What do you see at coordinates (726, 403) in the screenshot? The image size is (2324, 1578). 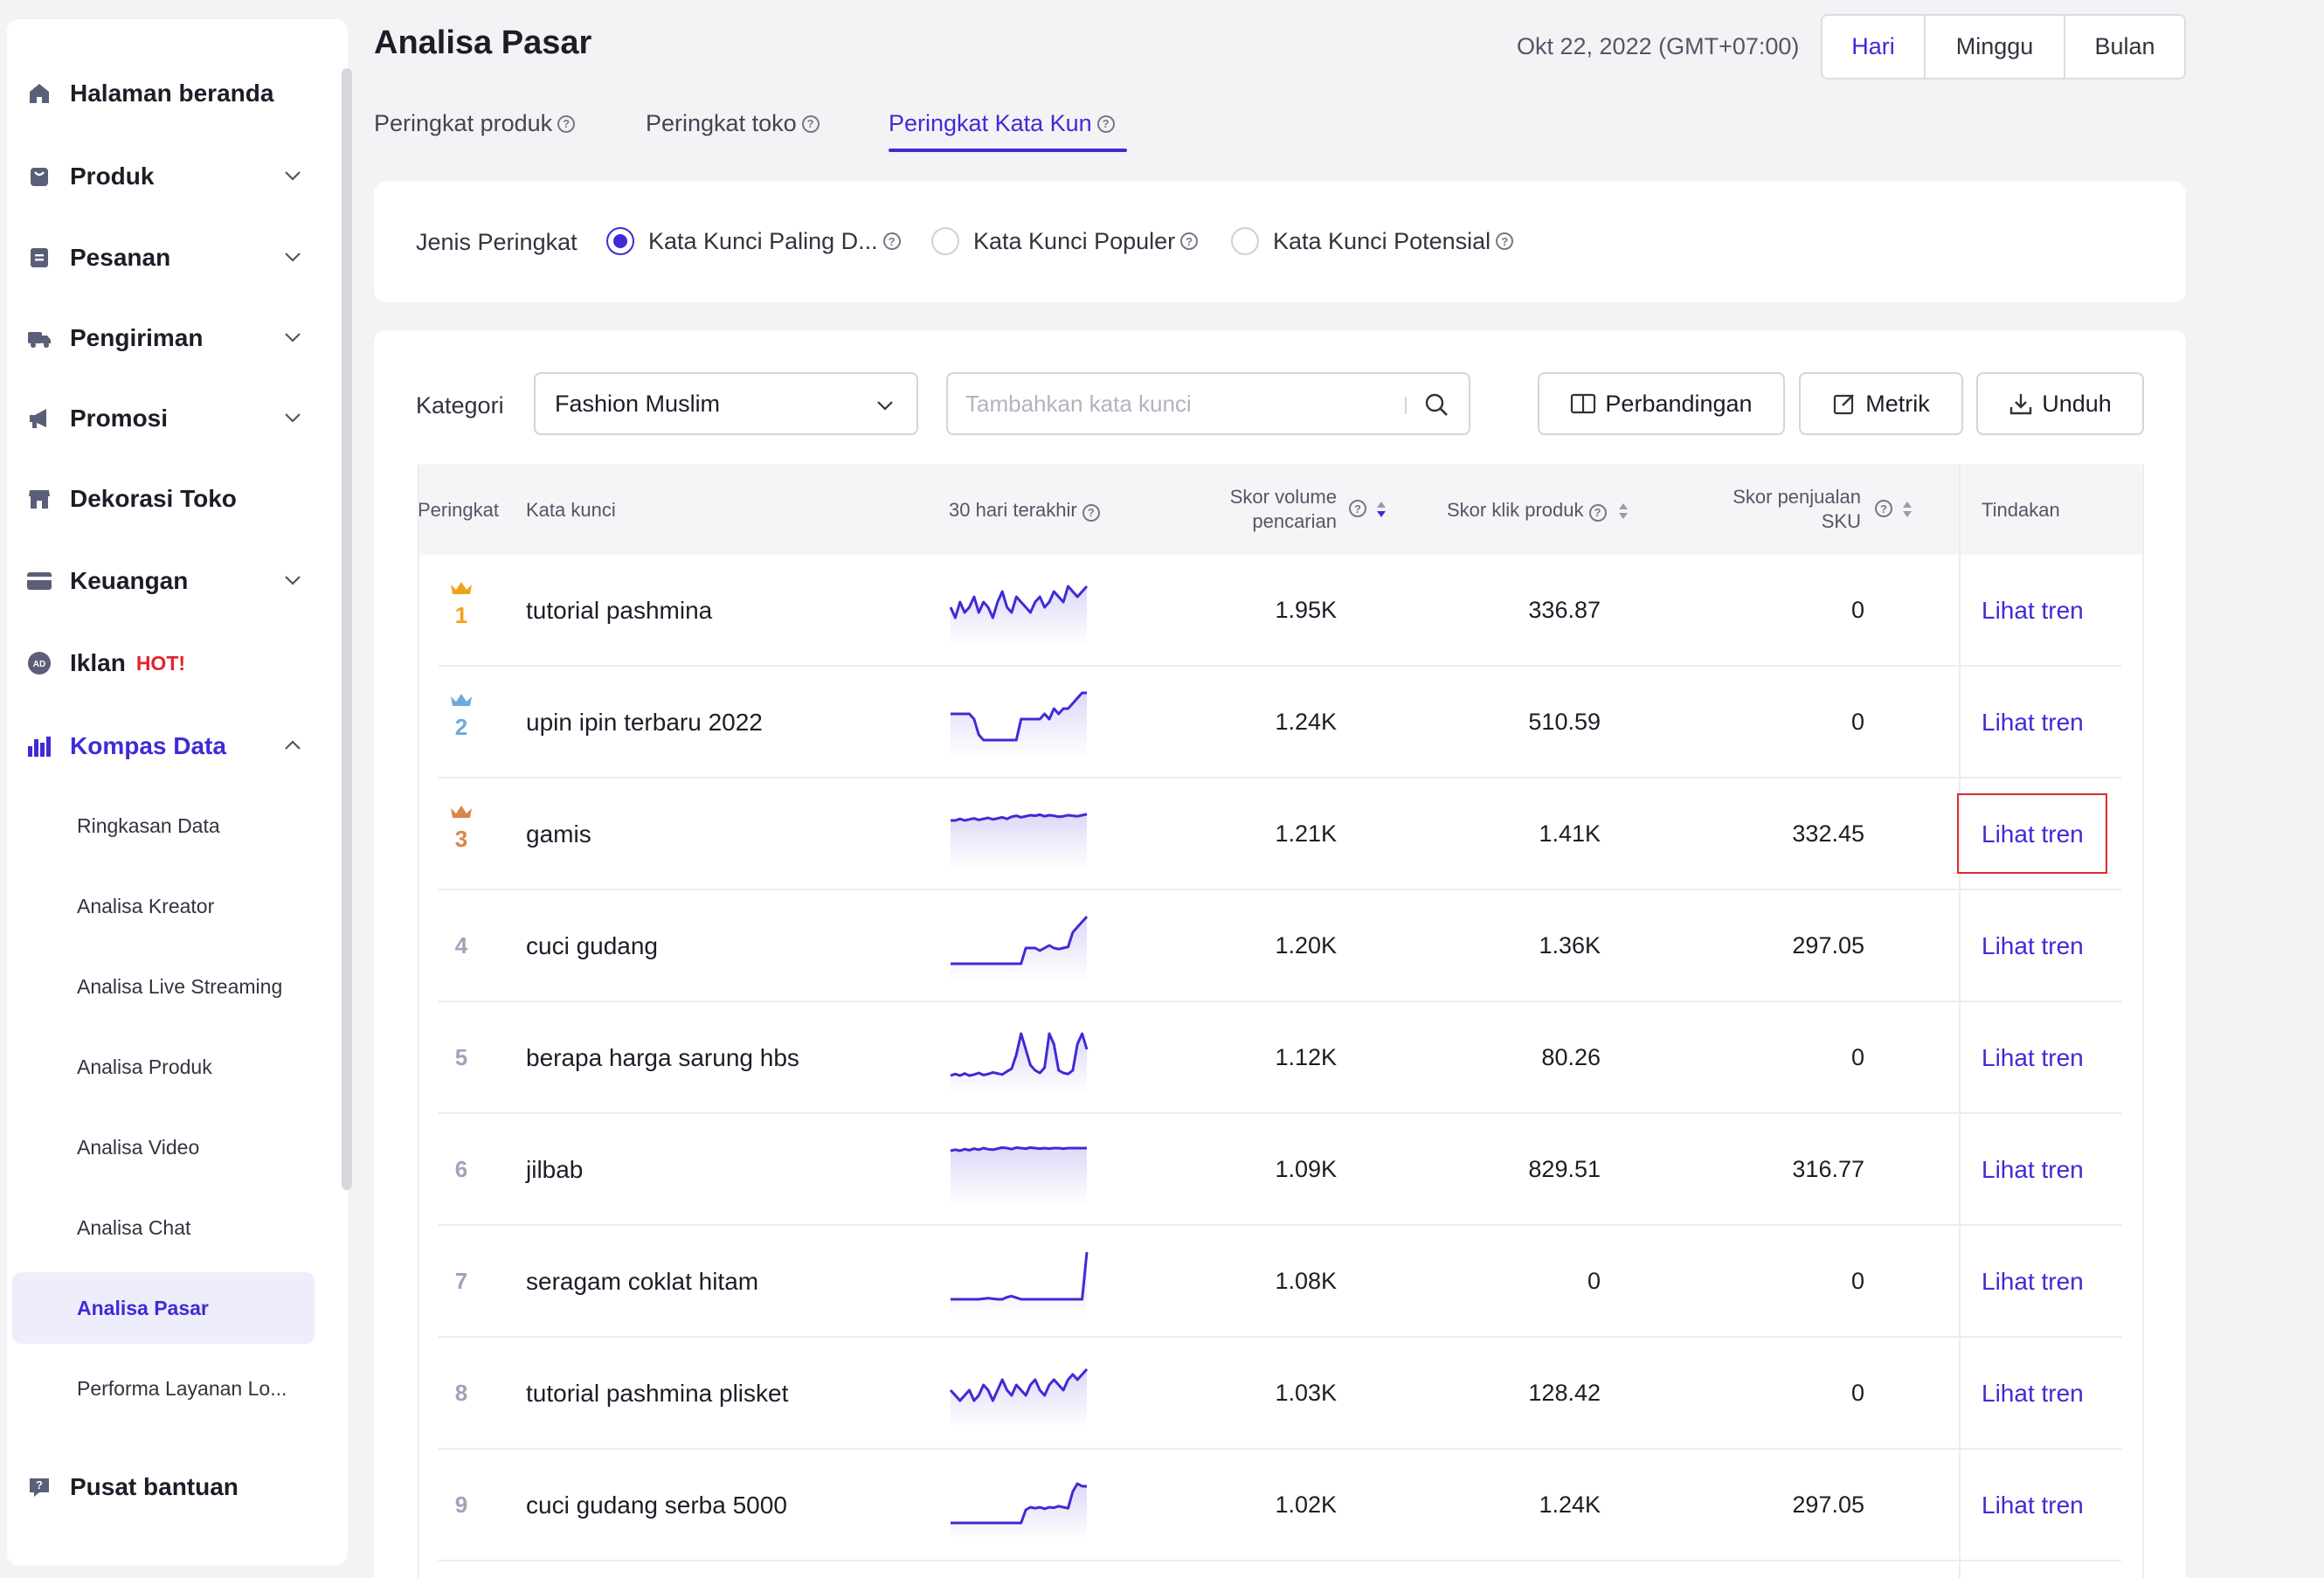 I see `category-select: Fashion Muslim` at bounding box center [726, 403].